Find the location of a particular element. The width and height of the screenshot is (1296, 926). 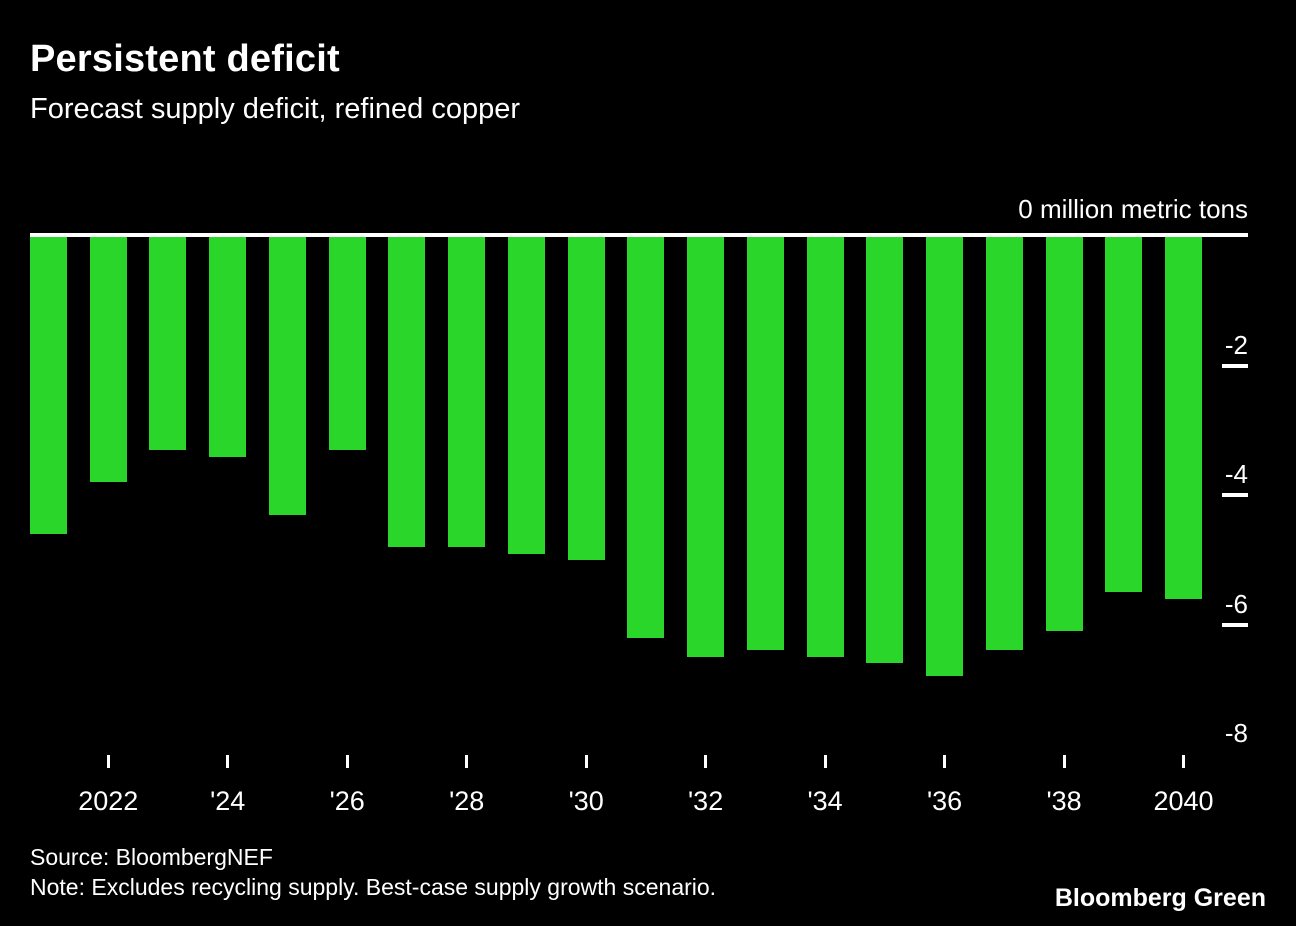

bar-2038 is located at coordinates (1064, 434).